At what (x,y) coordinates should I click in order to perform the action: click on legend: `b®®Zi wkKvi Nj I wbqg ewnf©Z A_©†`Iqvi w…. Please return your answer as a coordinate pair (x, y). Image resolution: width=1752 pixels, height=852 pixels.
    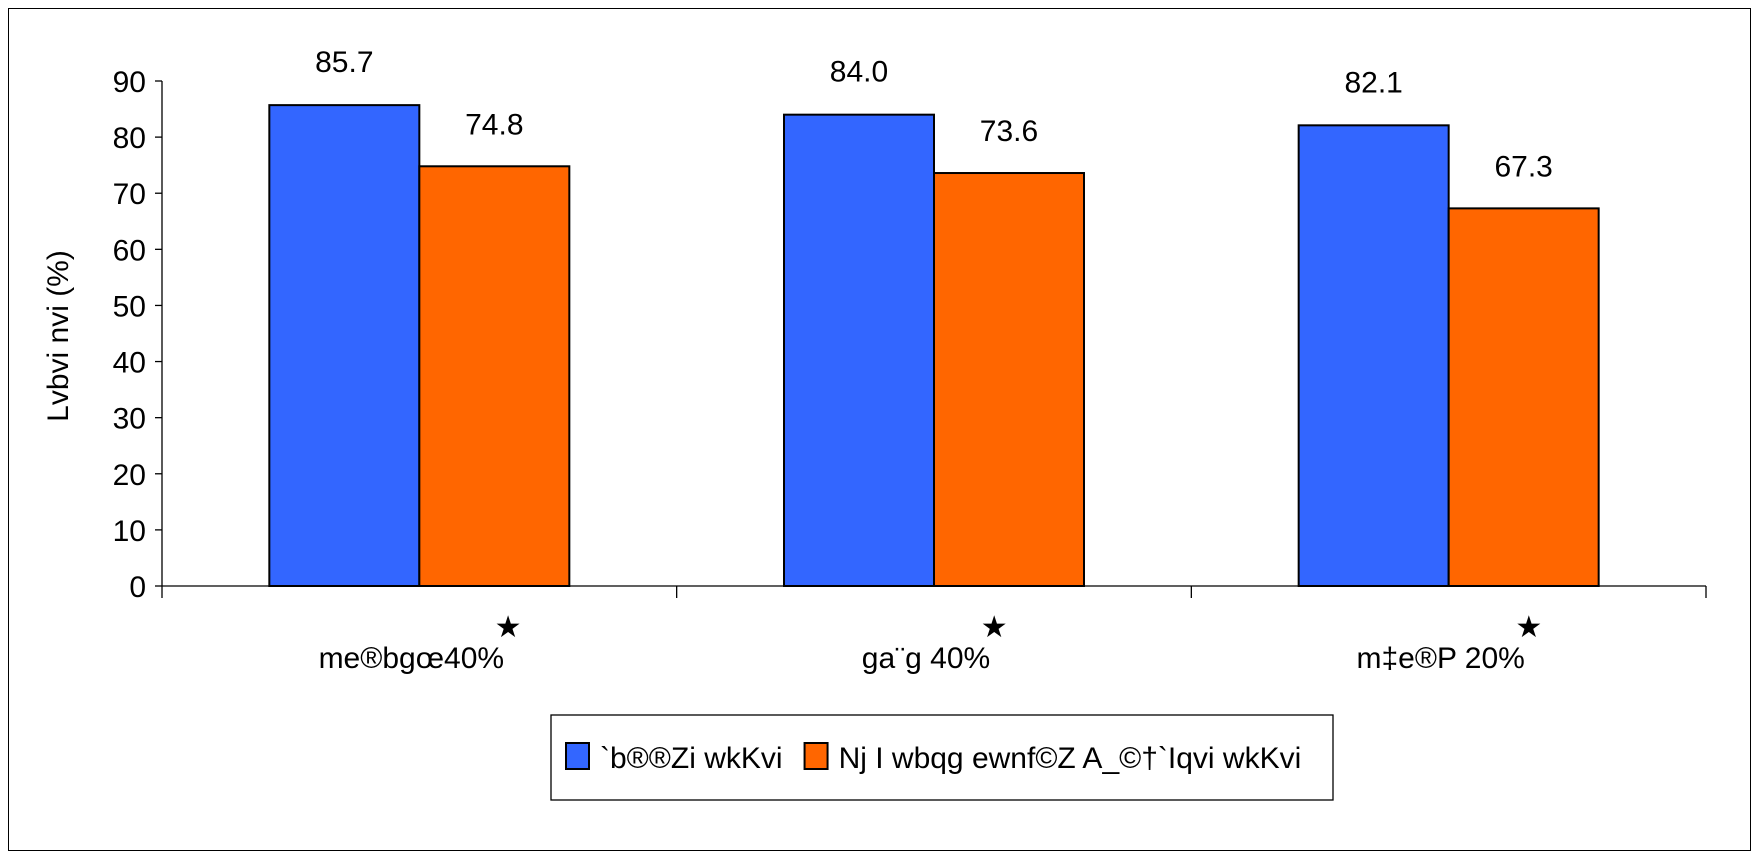
    Looking at the image, I should click on (942, 757).